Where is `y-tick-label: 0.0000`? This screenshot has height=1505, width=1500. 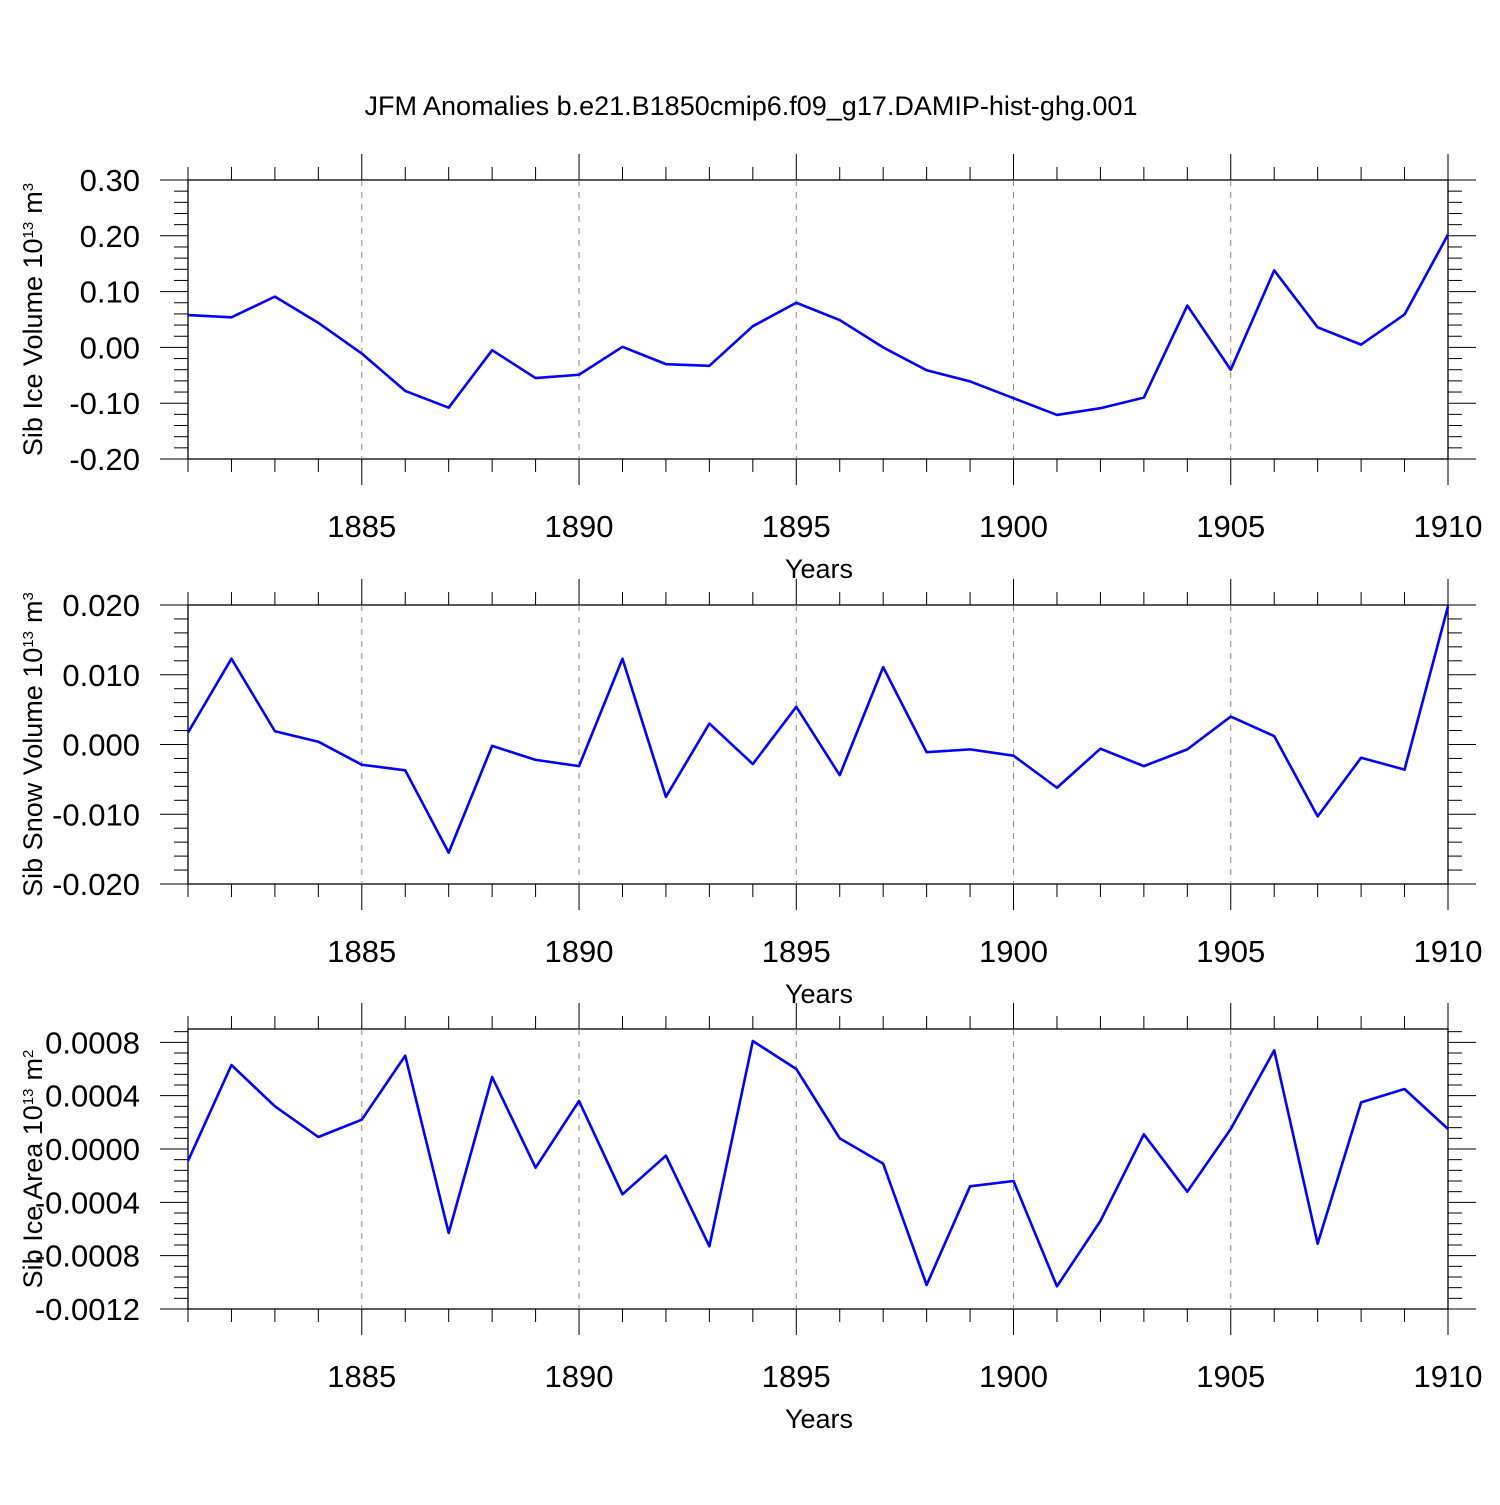 y-tick-label: 0.0000 is located at coordinates (92, 1149).